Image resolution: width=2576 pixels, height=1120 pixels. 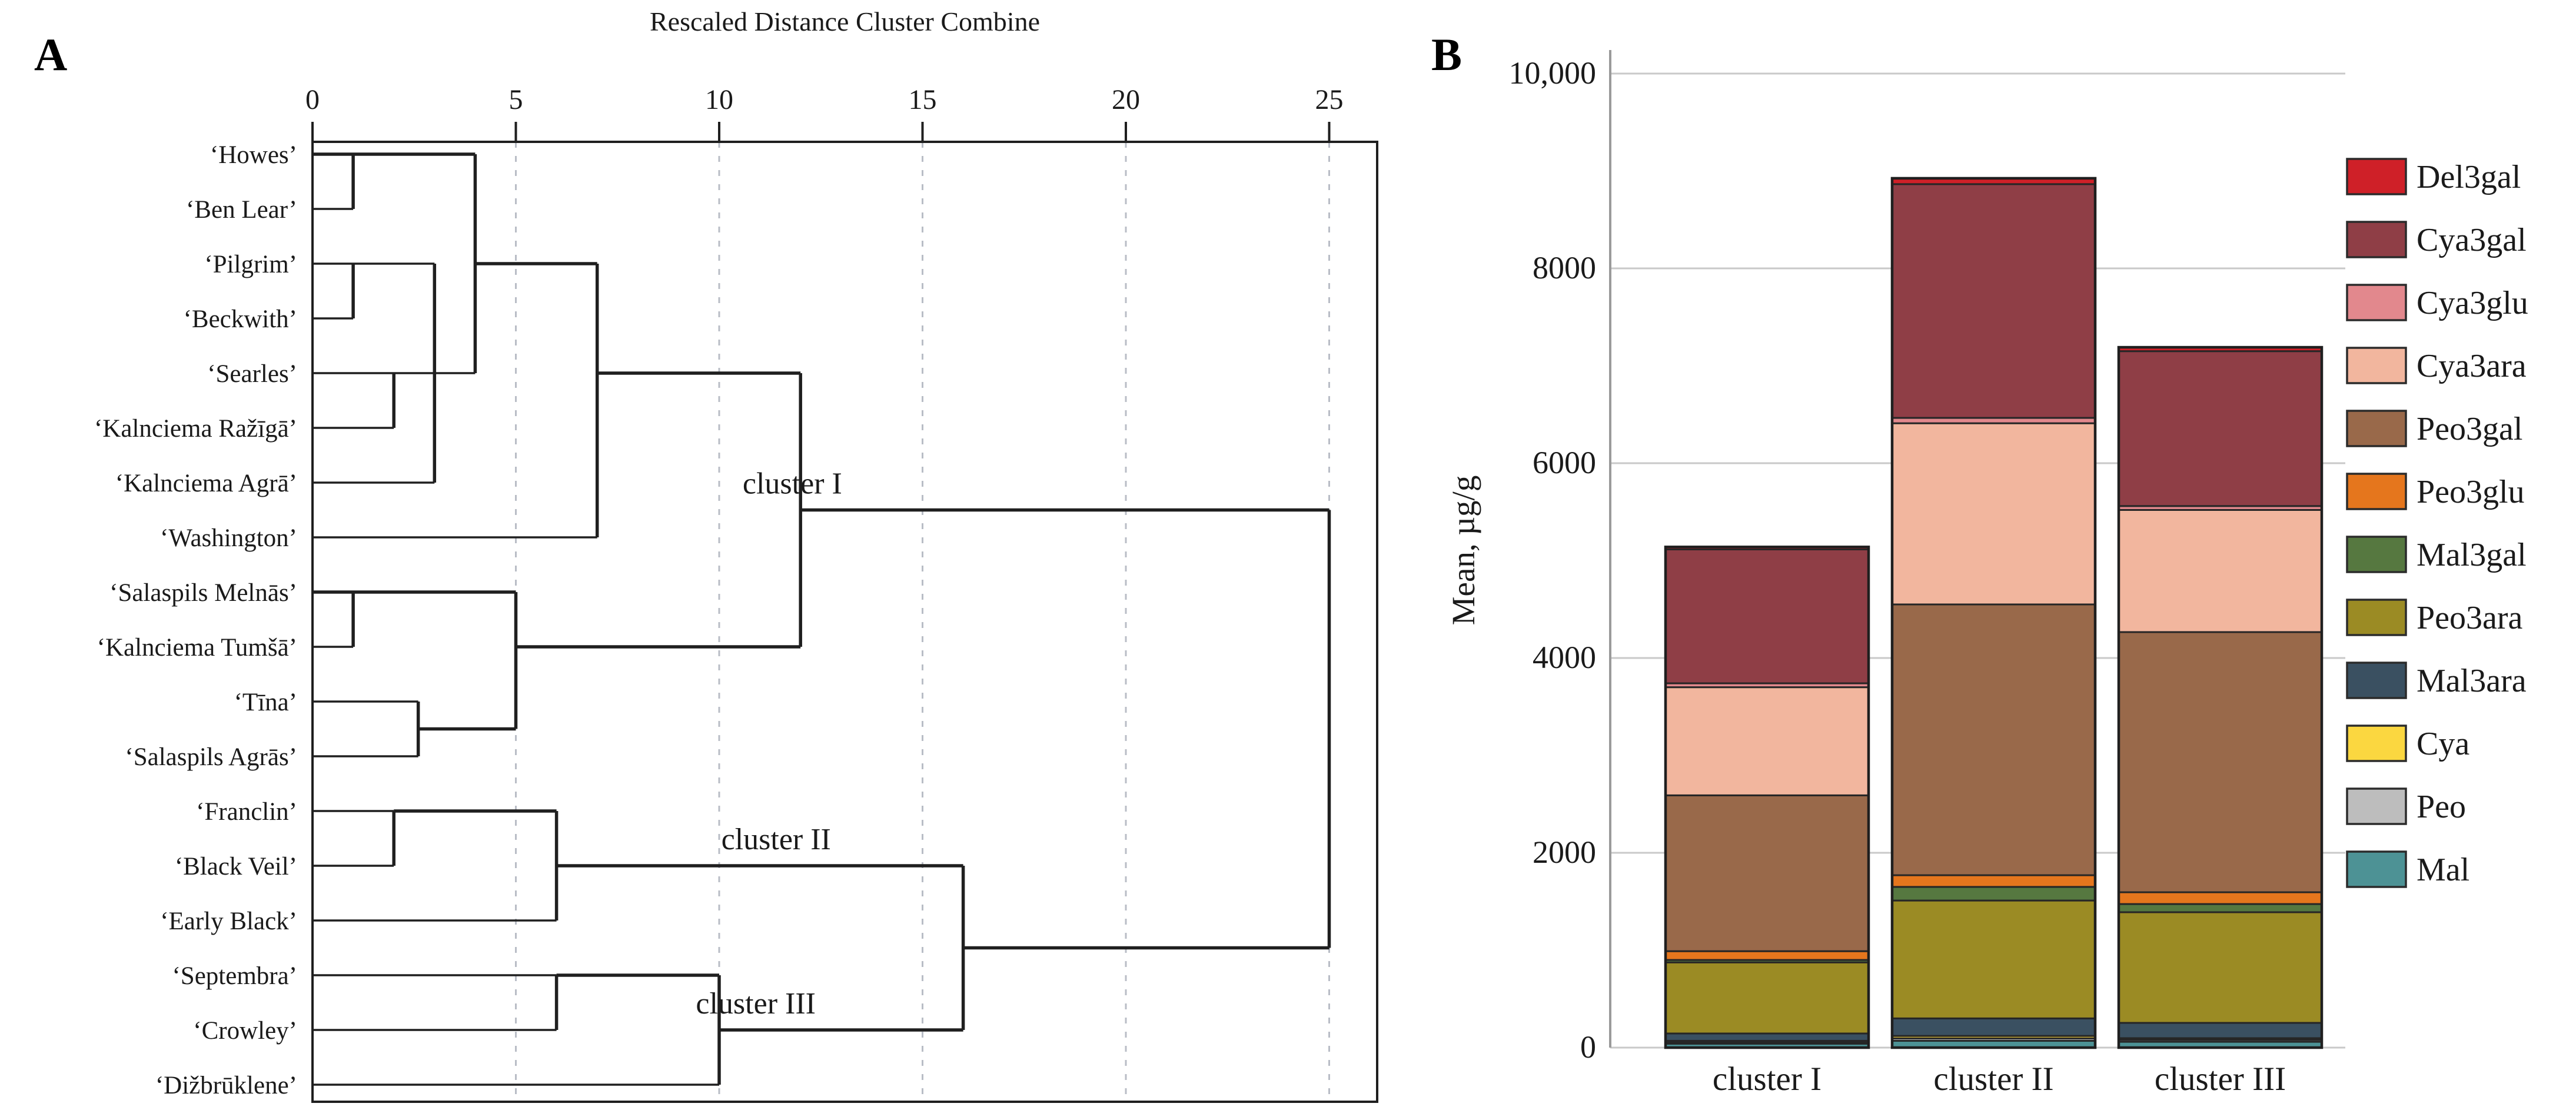 I want to click on x-category-label: cluster II, so click(x=1993, y=1079).